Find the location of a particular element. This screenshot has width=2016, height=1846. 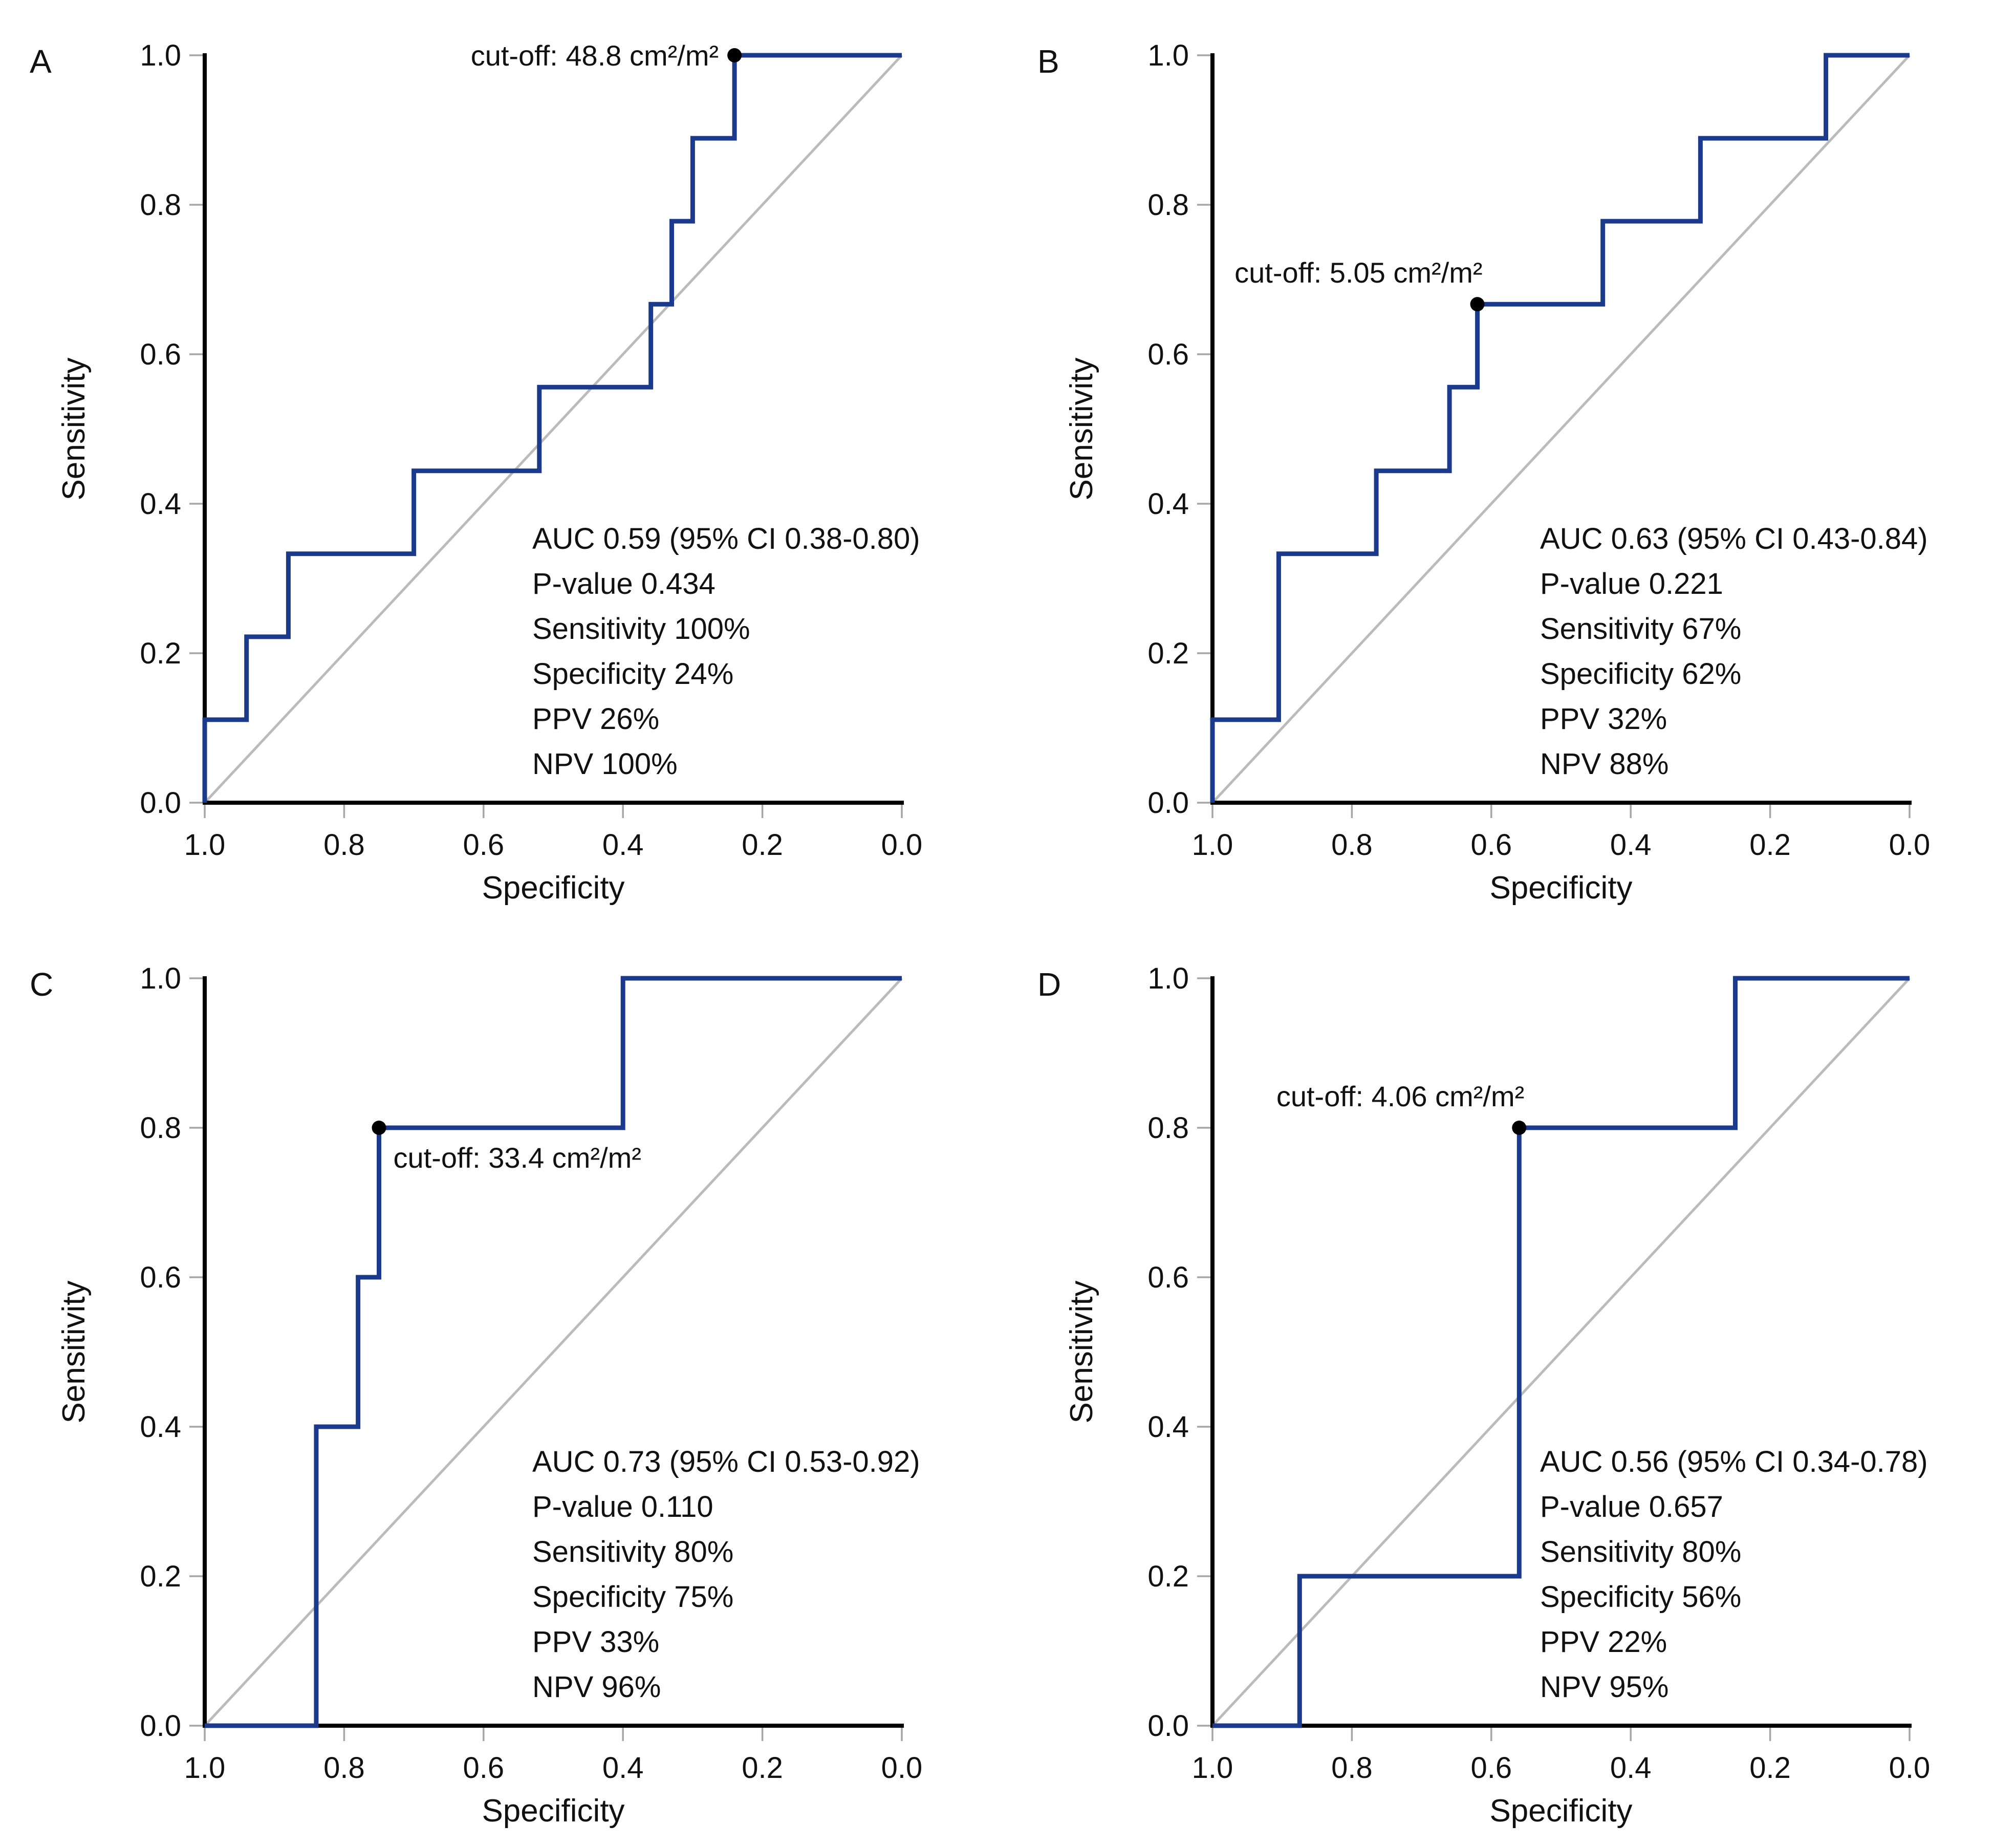

stats-line: AUC 0.56 (95% CI 0.34-0.78) is located at coordinates (1734, 1461).